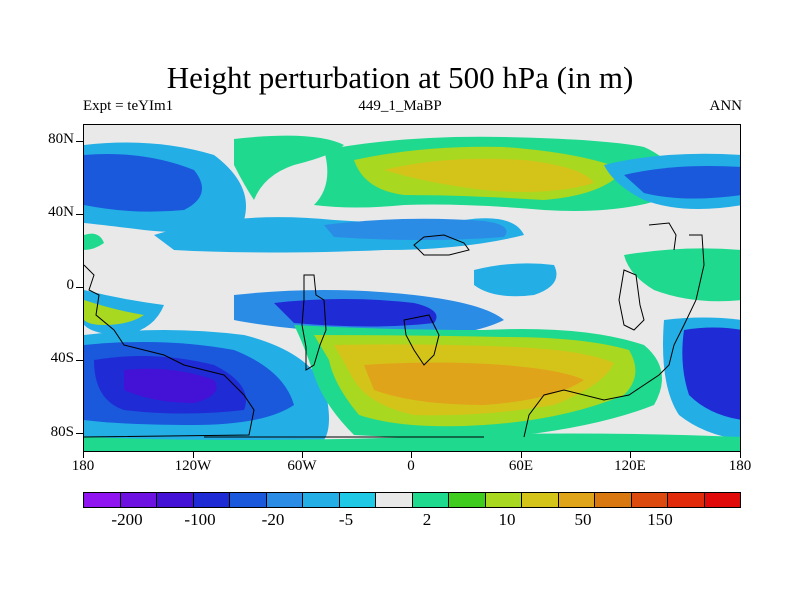 Image resolution: width=800 pixels, height=600 pixels. I want to click on plot-title: Height perturbation at 500 hPa (in m), so click(400, 77).